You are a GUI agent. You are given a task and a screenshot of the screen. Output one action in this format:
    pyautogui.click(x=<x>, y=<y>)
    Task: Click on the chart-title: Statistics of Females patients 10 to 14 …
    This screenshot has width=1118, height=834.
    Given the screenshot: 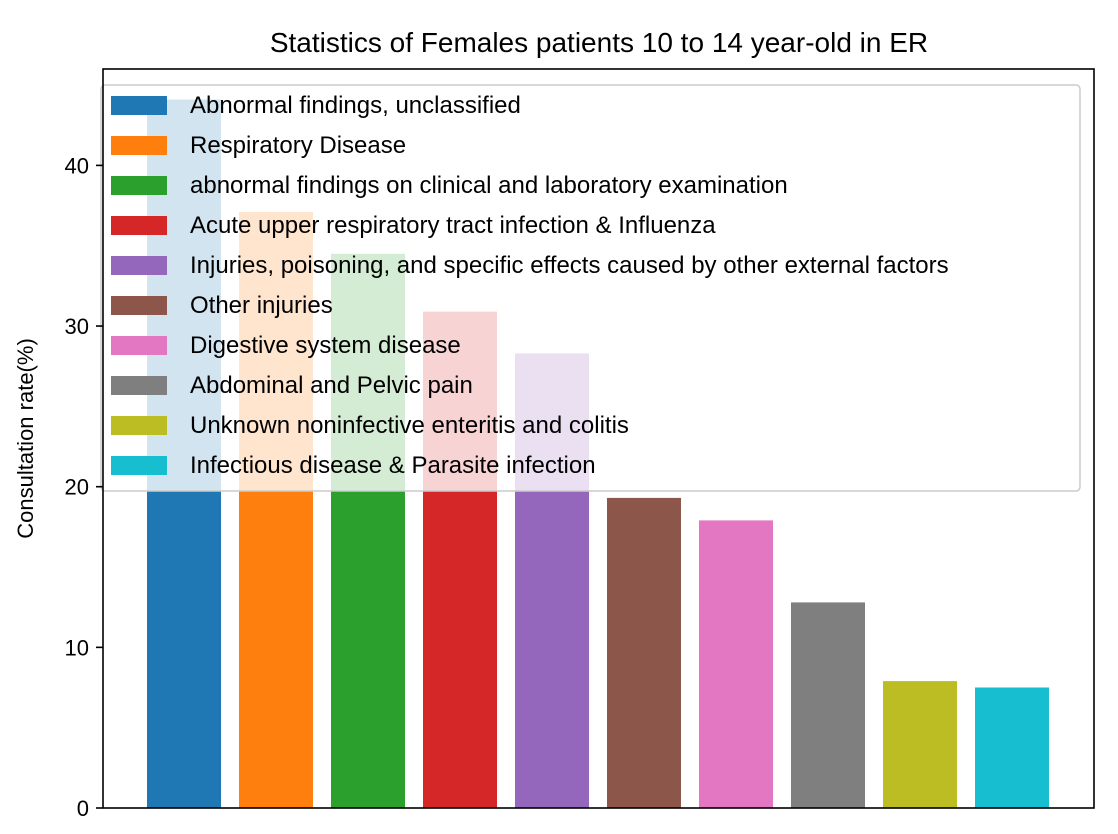 What is the action you would take?
    pyautogui.click(x=599, y=42)
    